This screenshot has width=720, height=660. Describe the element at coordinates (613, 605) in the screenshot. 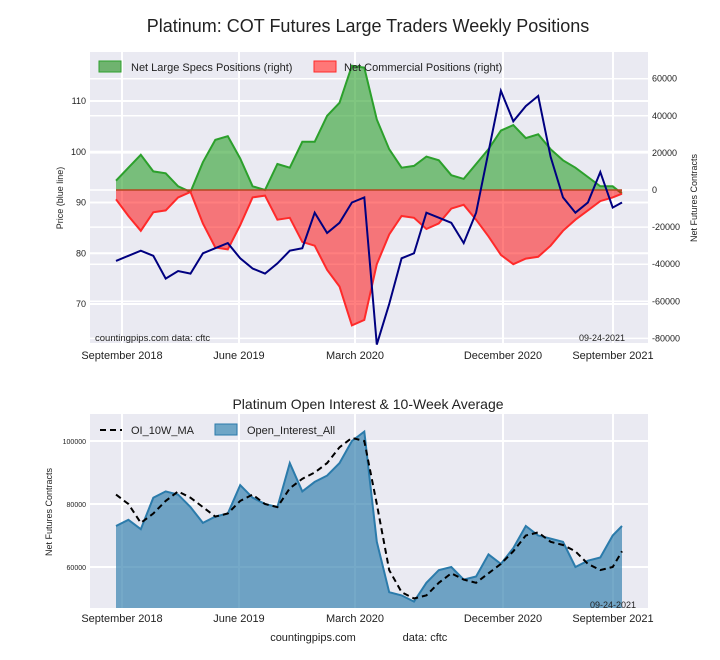

I see `bottom-date-label: 09-24-2021` at that location.